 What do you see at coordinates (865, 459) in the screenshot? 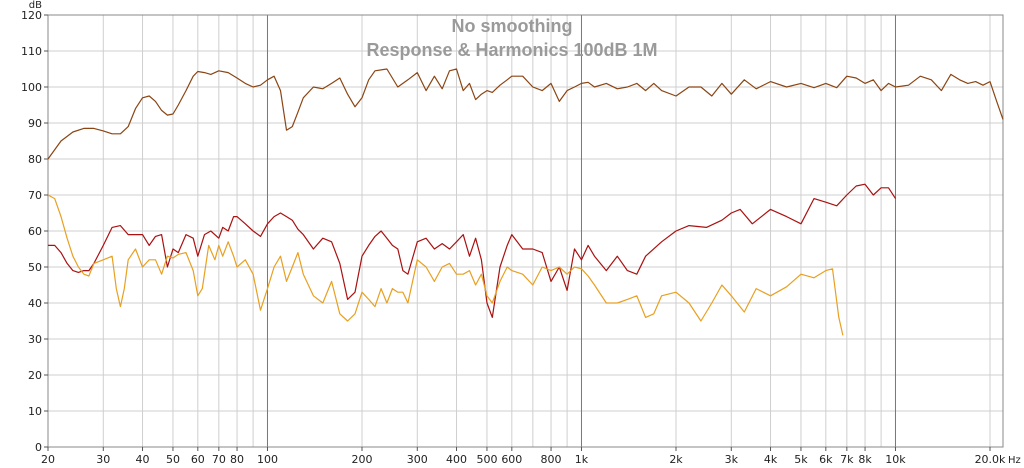
I see `x-tick-label: 8k` at bounding box center [865, 459].